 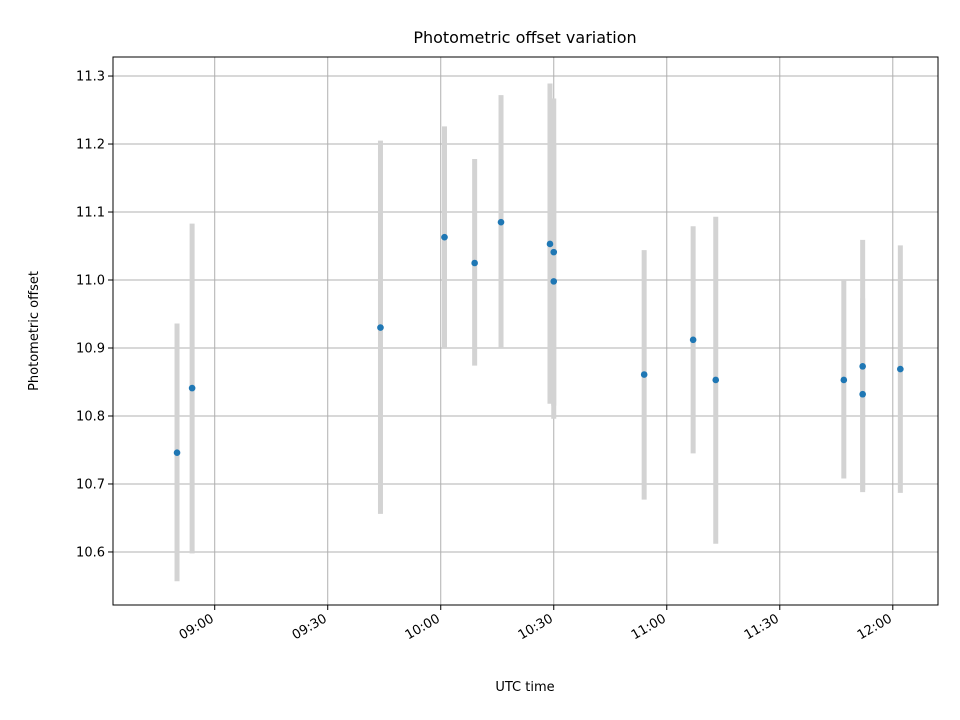 I want to click on y-tick-label: 10.6, so click(x=90, y=552).